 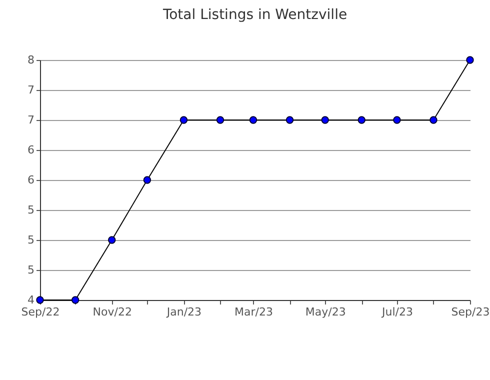 I want to click on x-tick-label: Sep/22, so click(x=40, y=312).